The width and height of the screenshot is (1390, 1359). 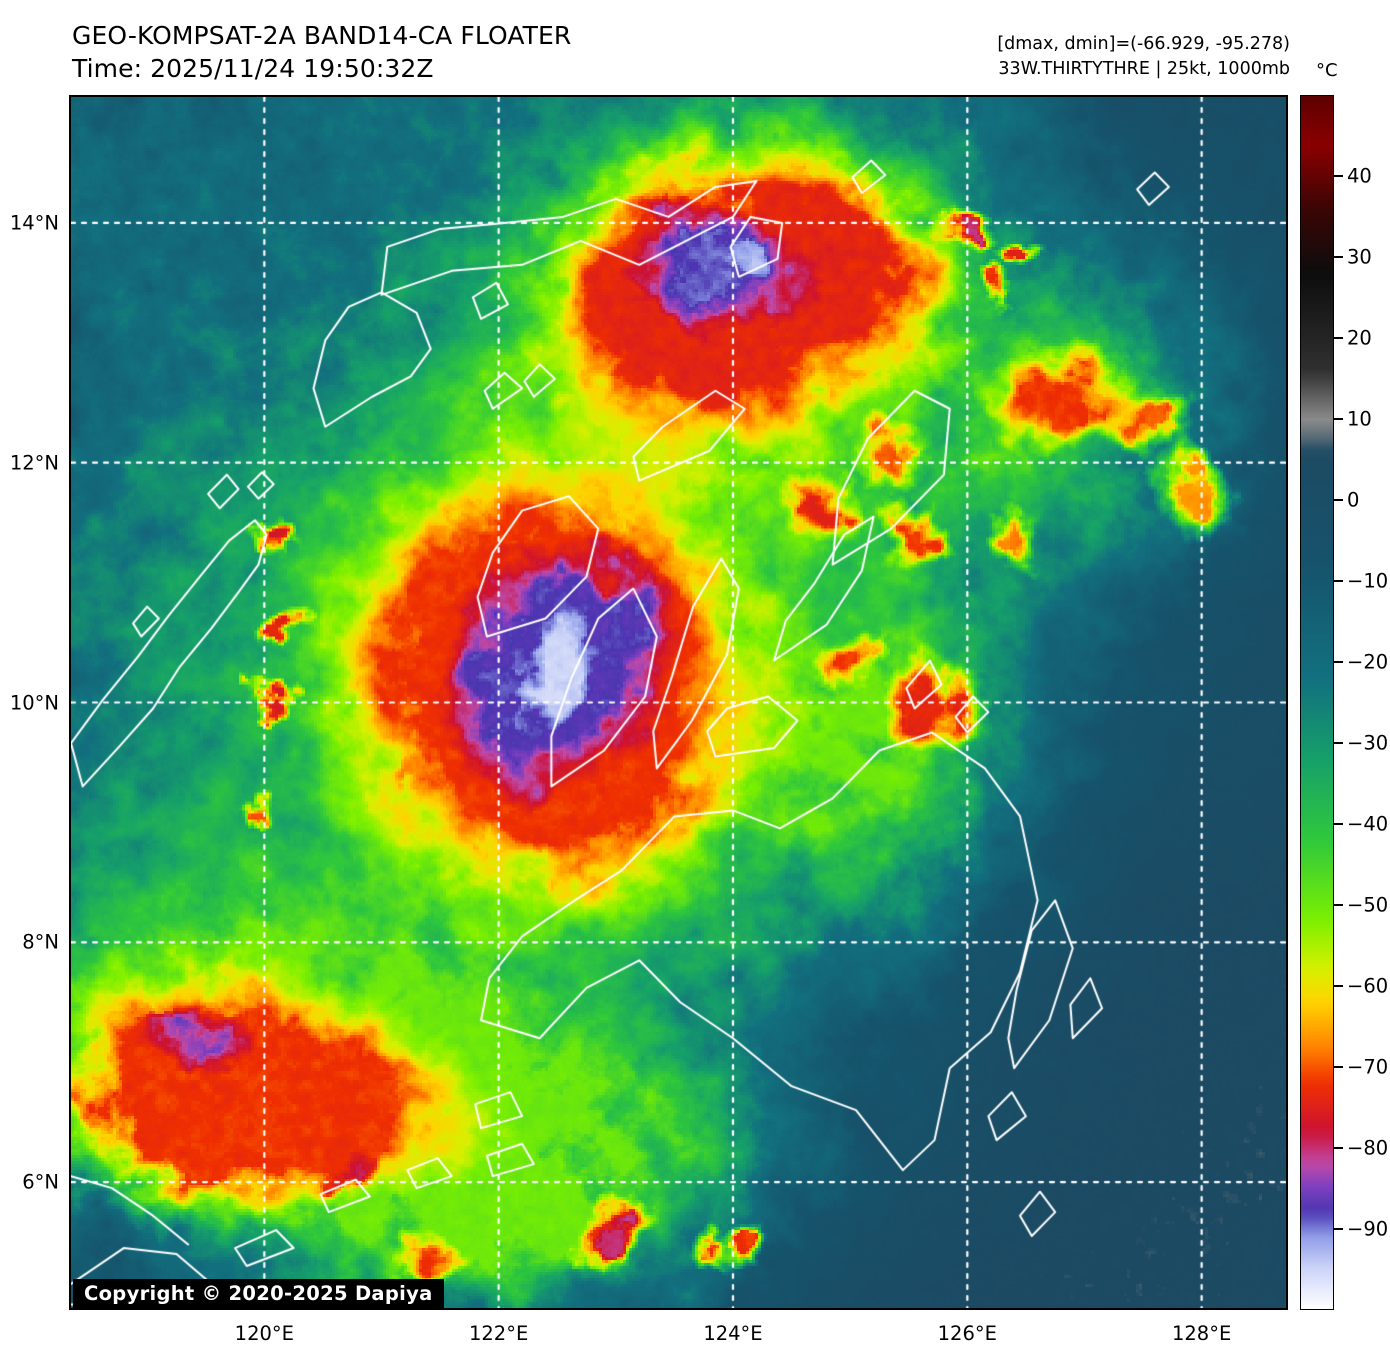 What do you see at coordinates (1353, 500) in the screenshot?
I see `colorbar-tick-label: 0` at bounding box center [1353, 500].